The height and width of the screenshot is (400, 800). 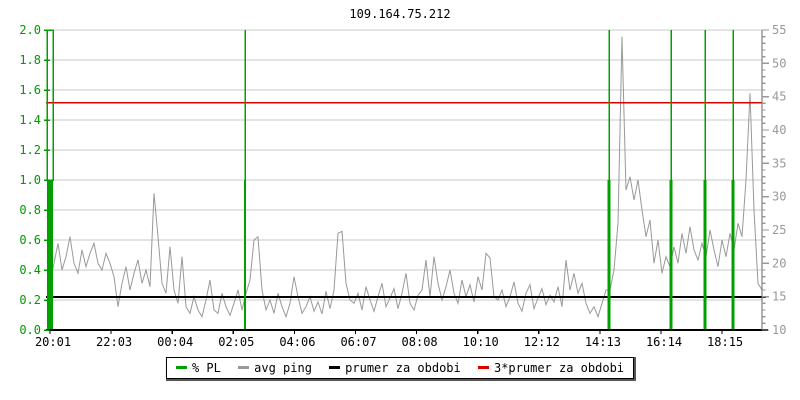 What do you see at coordinates (181, 367) in the screenshot?
I see `pl-swatch-icon` at bounding box center [181, 367].